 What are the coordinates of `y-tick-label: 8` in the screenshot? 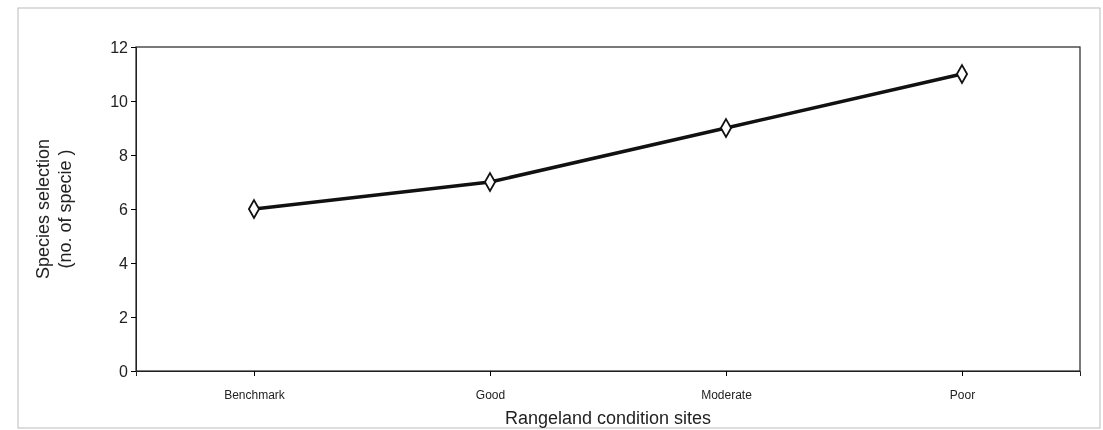 It's located at (124, 155).